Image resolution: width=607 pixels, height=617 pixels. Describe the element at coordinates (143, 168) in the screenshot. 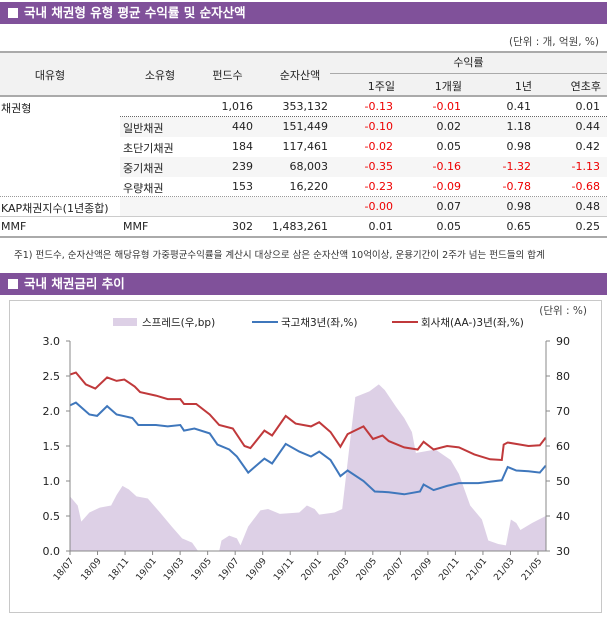

I see `table-cell-minor: 중기채권` at that location.